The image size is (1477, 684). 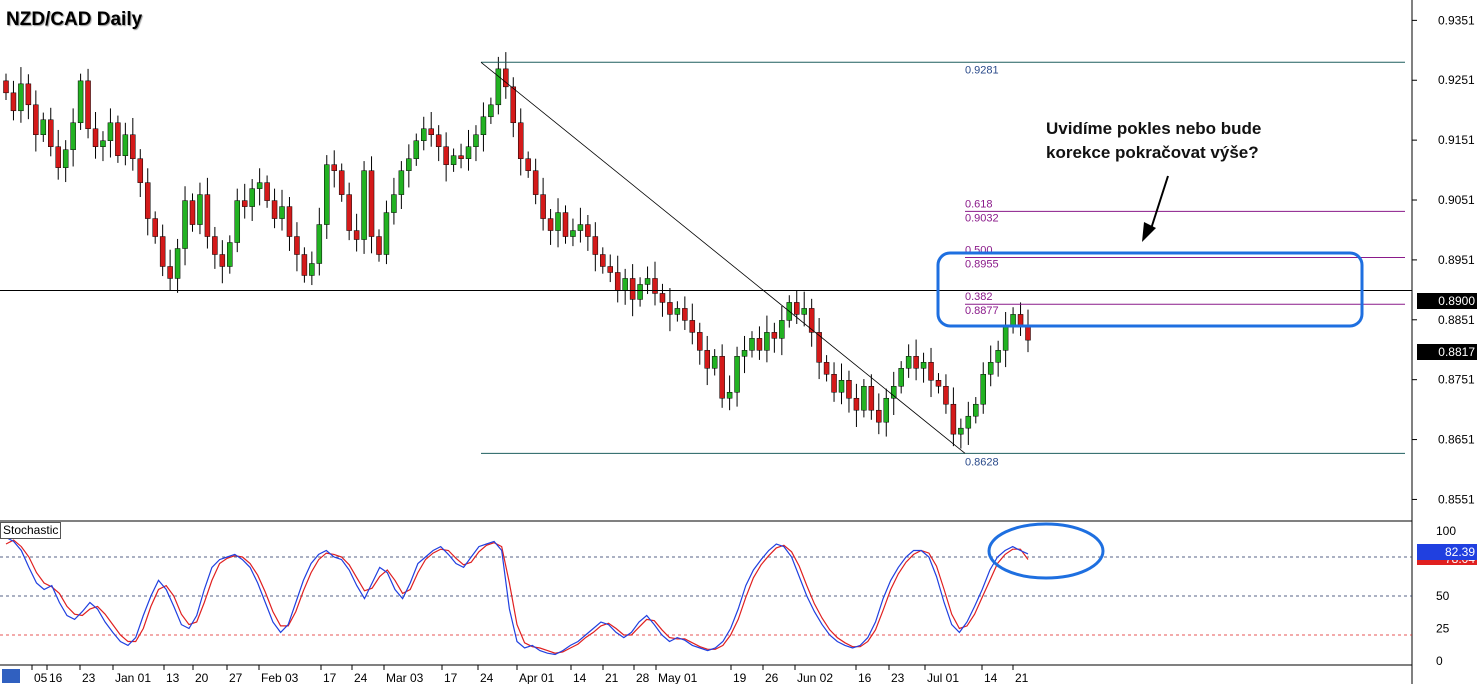 I want to click on horizontal-level-badge: 0.8900, so click(x=1447, y=301).